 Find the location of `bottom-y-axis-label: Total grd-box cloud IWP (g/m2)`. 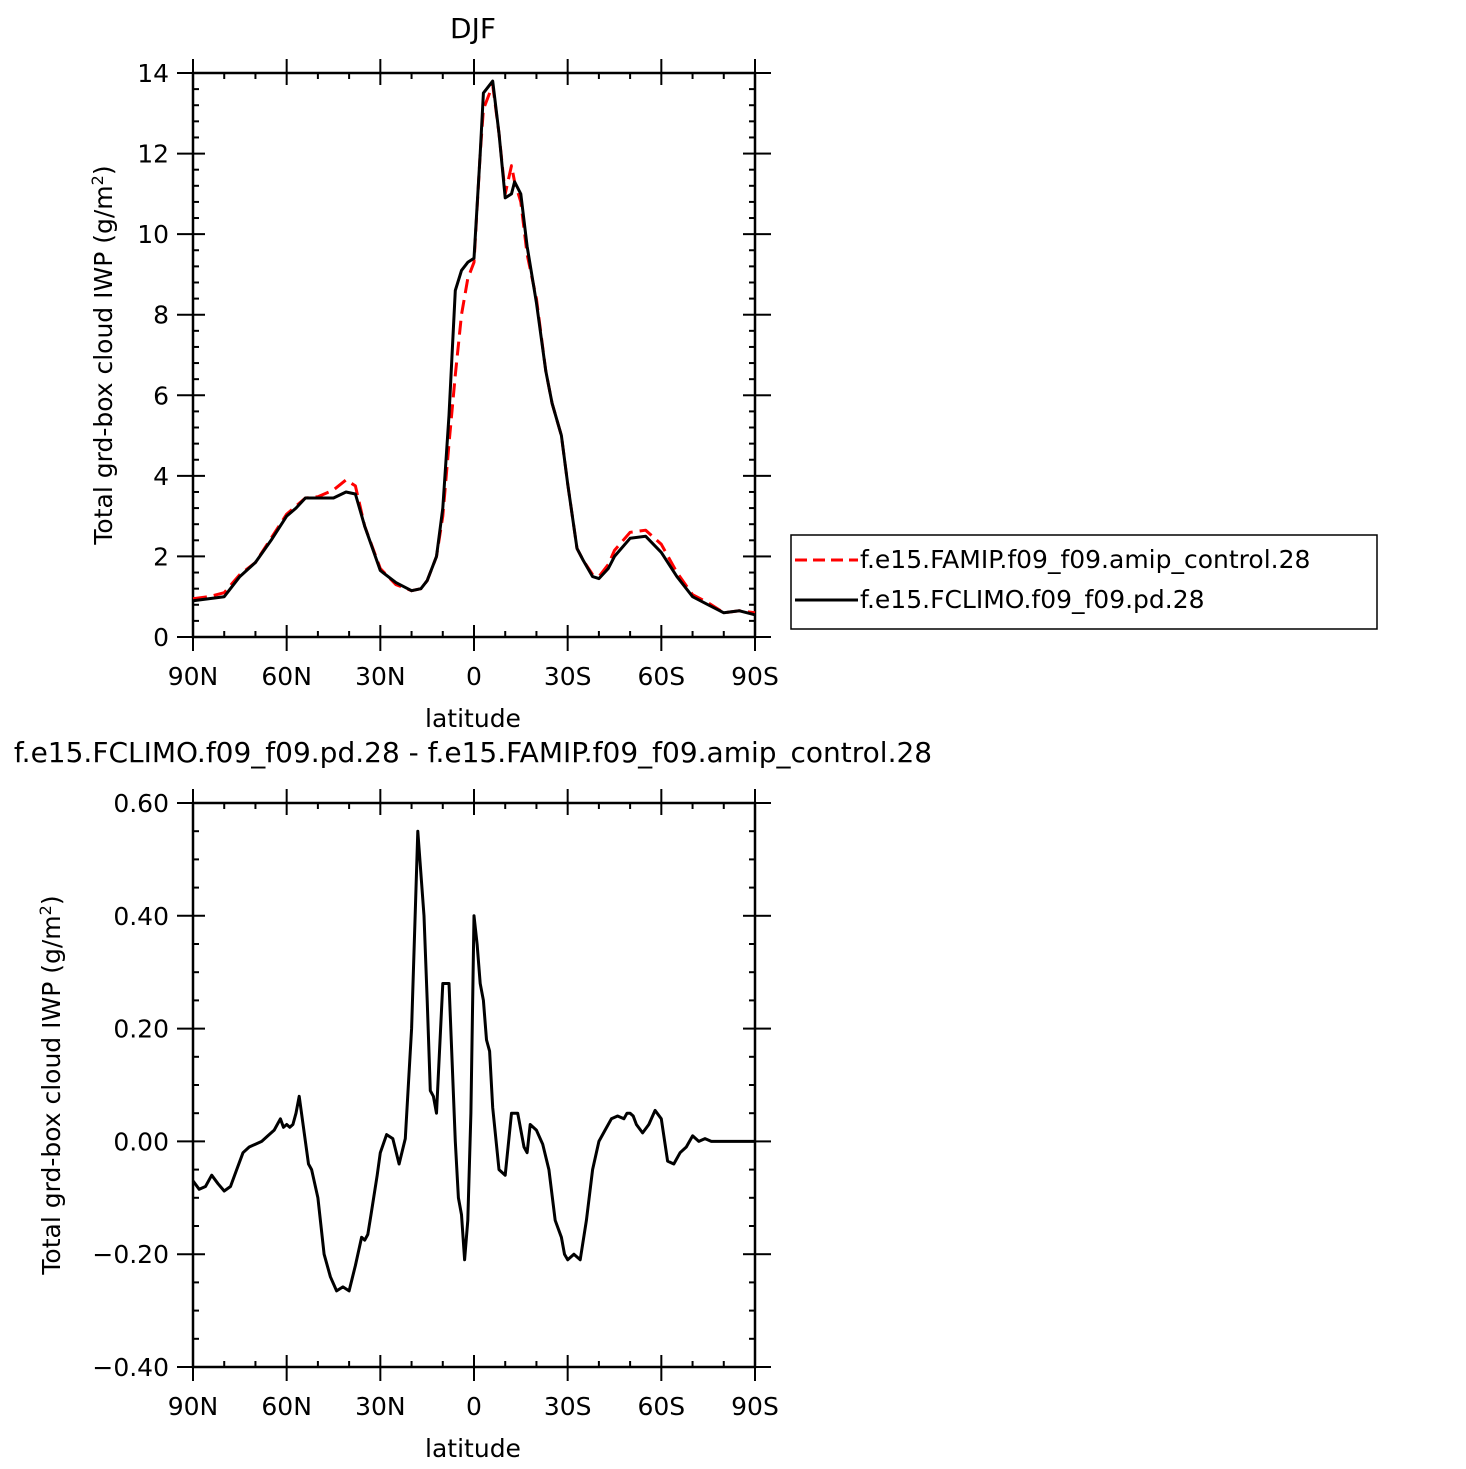

bottom-y-axis-label: Total grd-box cloud IWP (g/m2) is located at coordinates (51, 1085).